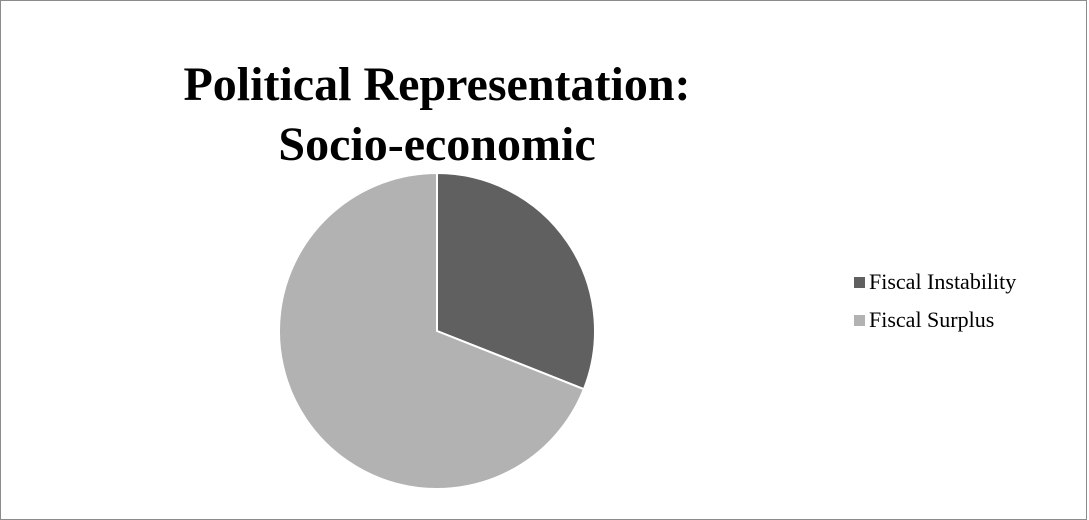  What do you see at coordinates (859, 282) in the screenshot?
I see `legend-swatch-fiscal-instability` at bounding box center [859, 282].